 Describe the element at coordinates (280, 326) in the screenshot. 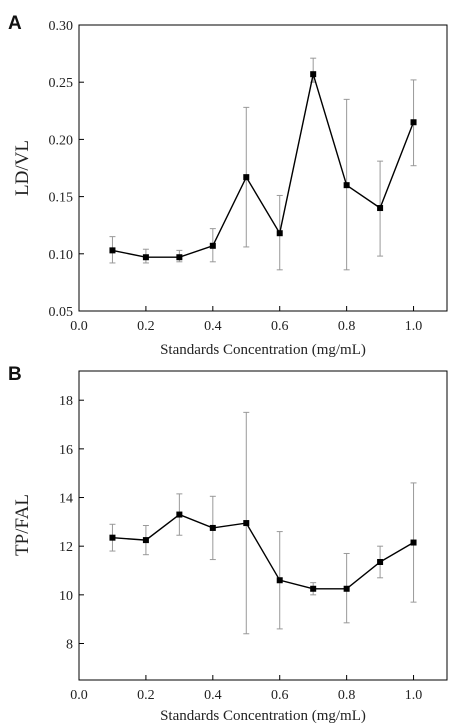

I see `panel-a-x-tick-label: 0.6` at that location.